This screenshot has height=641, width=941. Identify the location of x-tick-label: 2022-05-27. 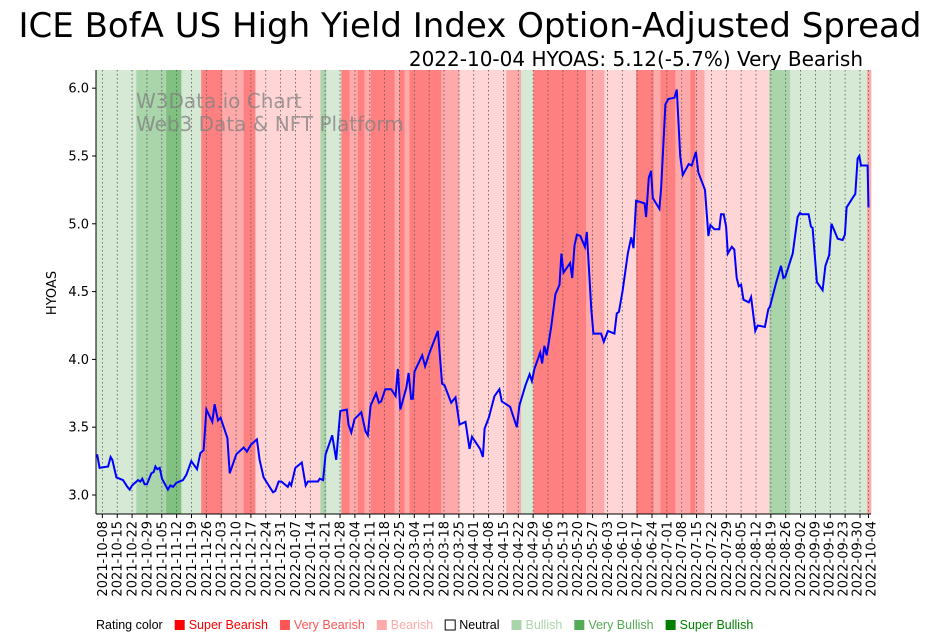
(593, 559).